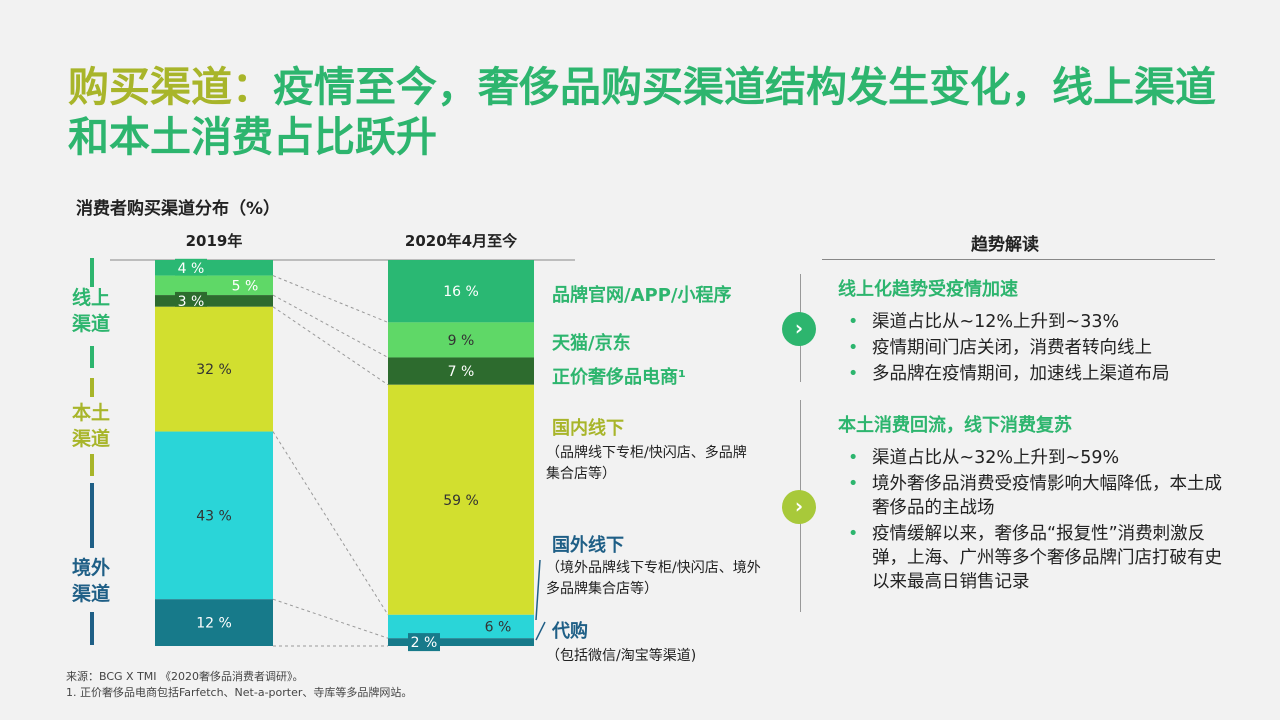 This screenshot has height=720, width=1280. What do you see at coordinates (642, 112) in the screenshot?
I see `title-main: 疫情至今，奢侈品购买渠道结构发生变化，线上渠道和本土消费占比跃升` at bounding box center [642, 112].